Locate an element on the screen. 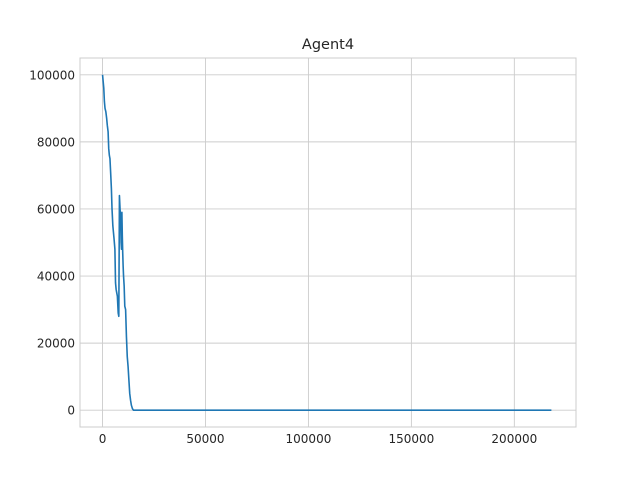 The width and height of the screenshot is (640, 480). x-tick-label: 150000 is located at coordinates (411, 439).